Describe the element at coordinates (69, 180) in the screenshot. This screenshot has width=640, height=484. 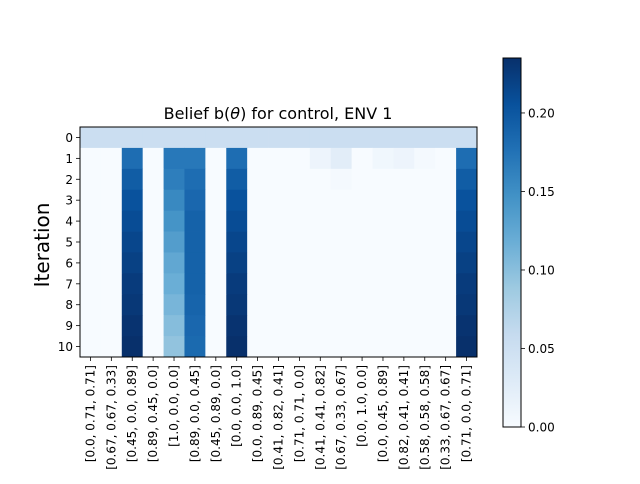
I see `y-tick-label: 2` at that location.